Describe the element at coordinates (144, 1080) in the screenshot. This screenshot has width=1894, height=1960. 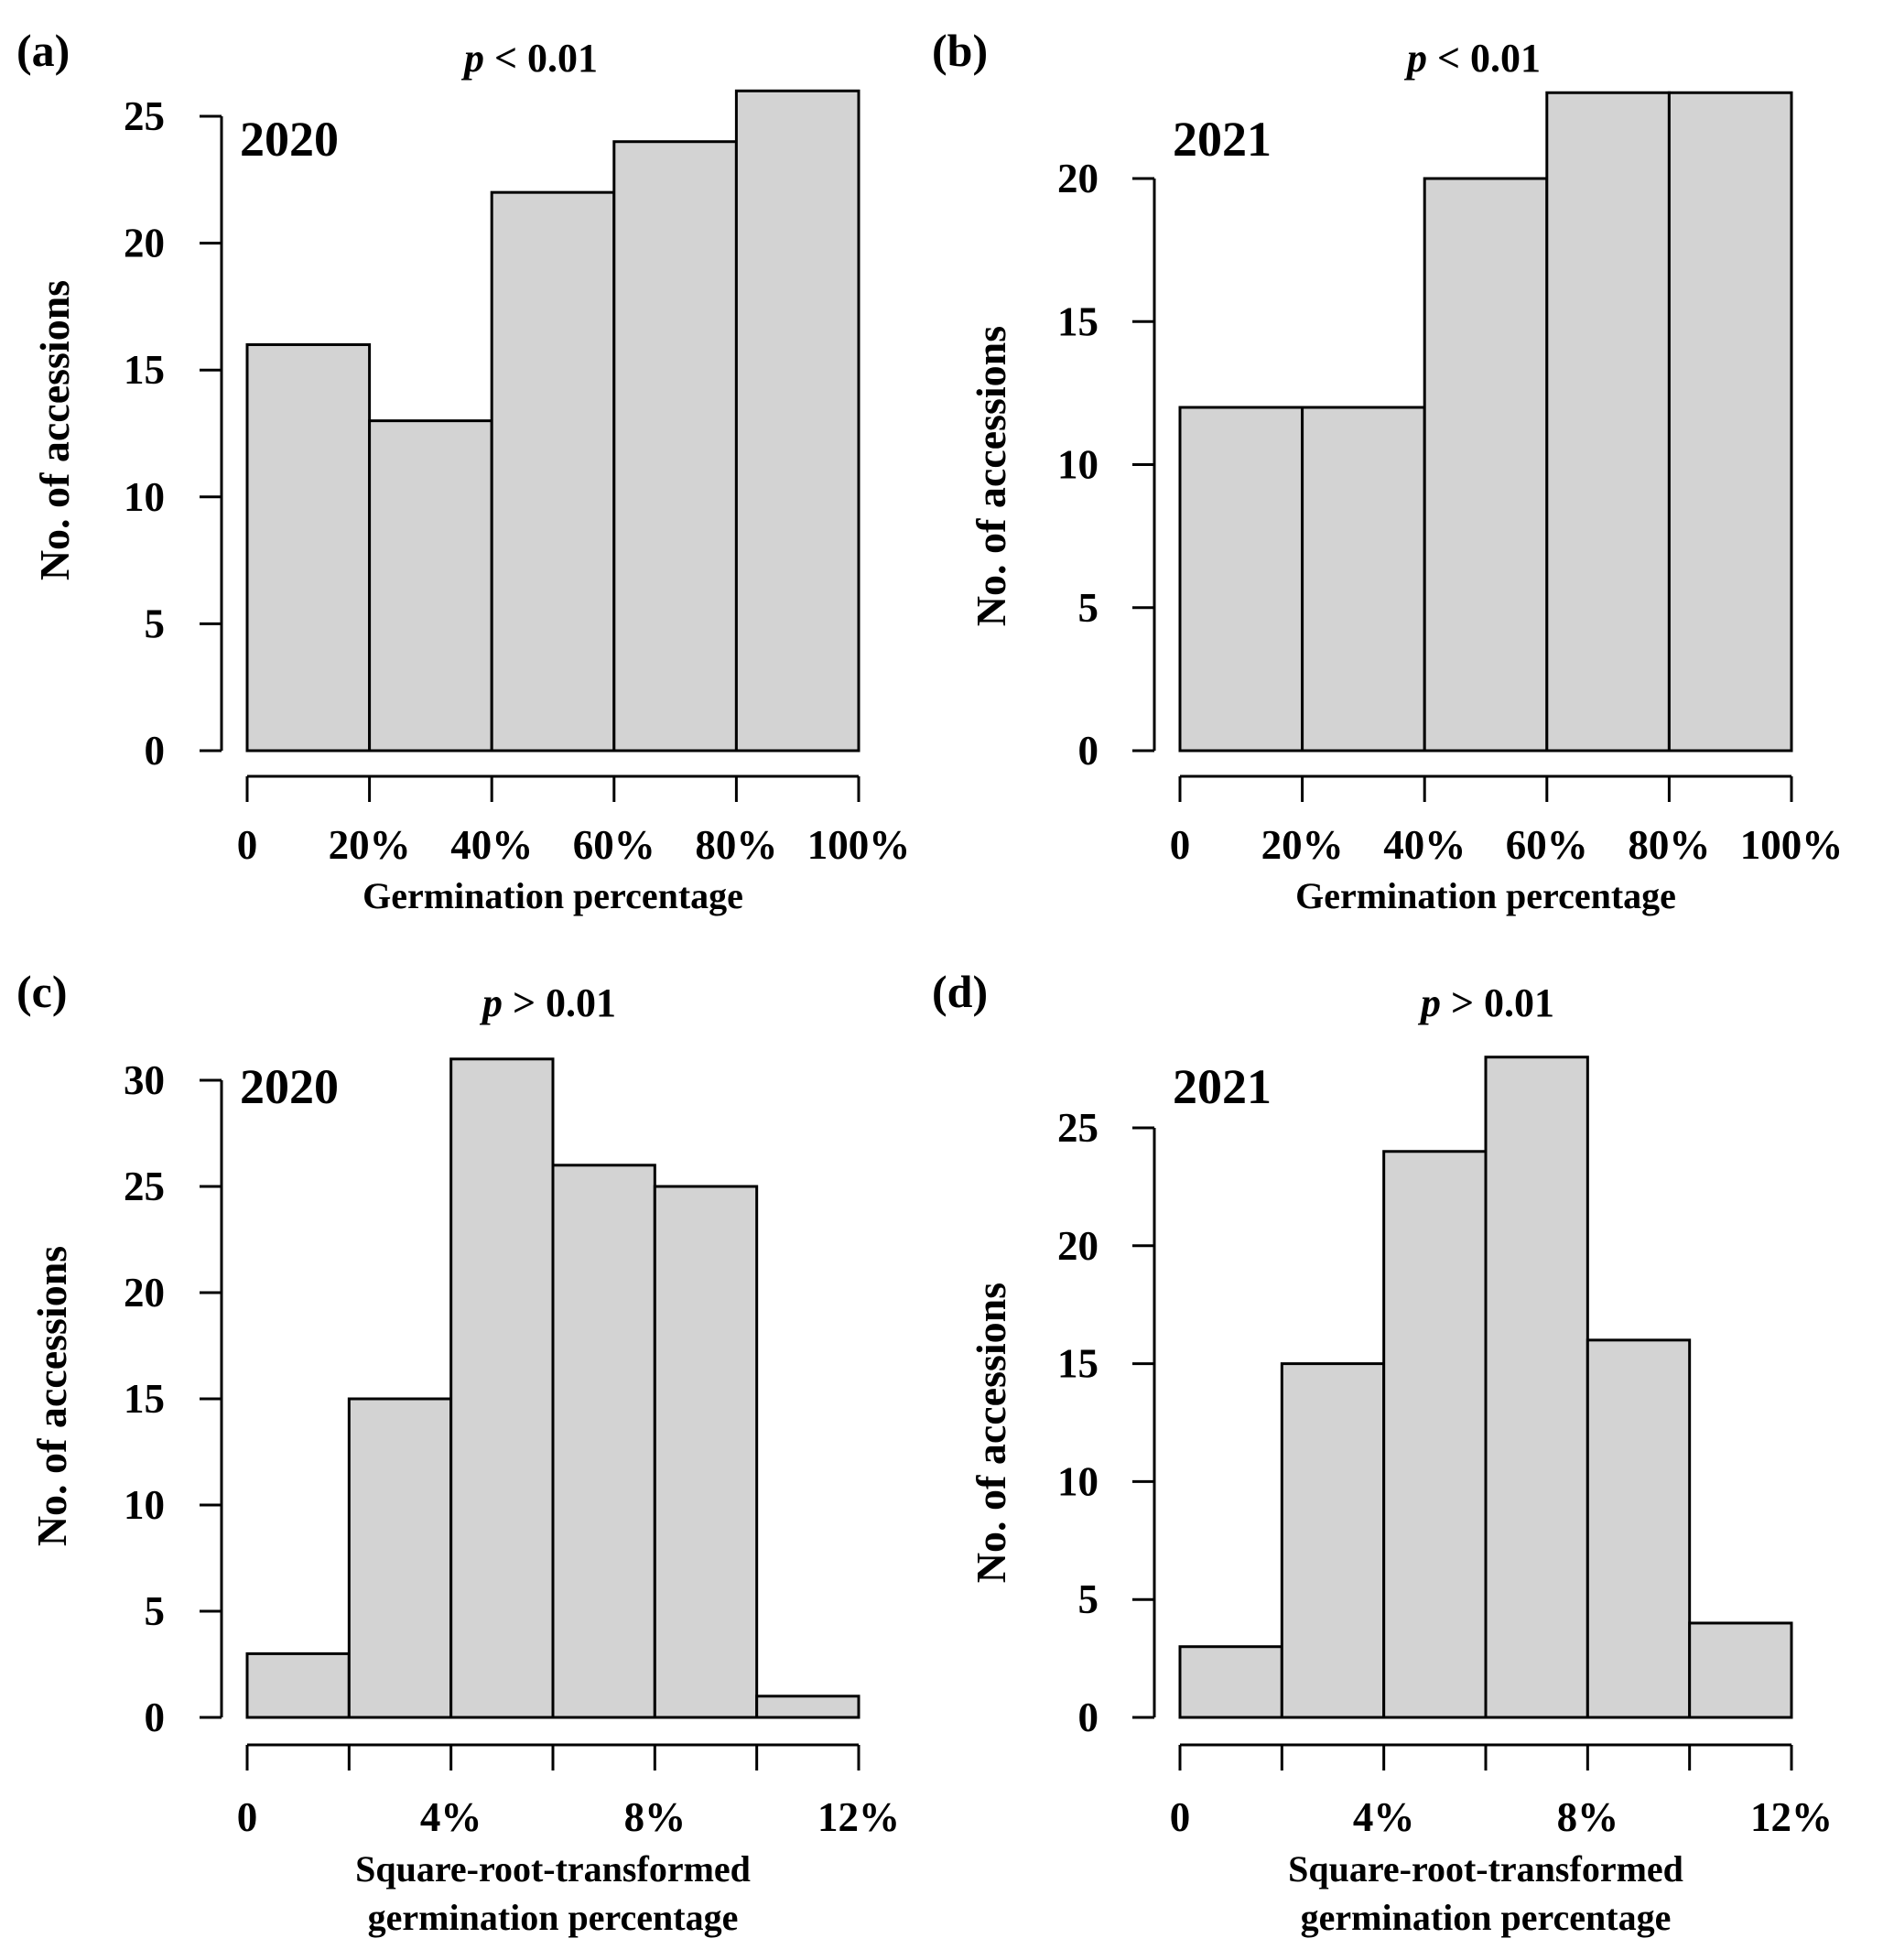
I see `y-tick-label: 30` at that location.